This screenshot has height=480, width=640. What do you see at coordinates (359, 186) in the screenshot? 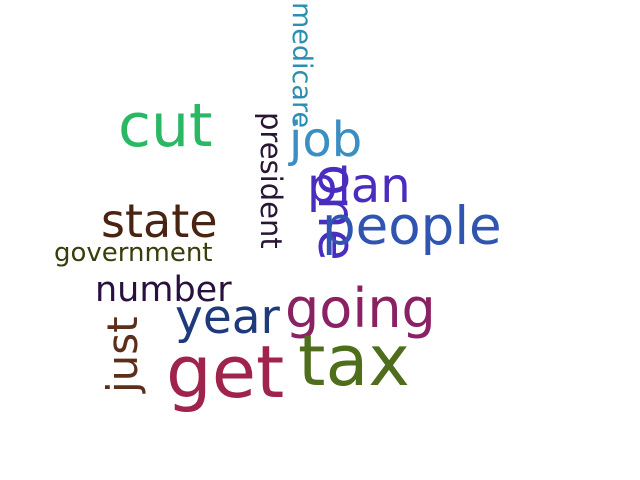
I see `word-plan: plan` at bounding box center [359, 186].